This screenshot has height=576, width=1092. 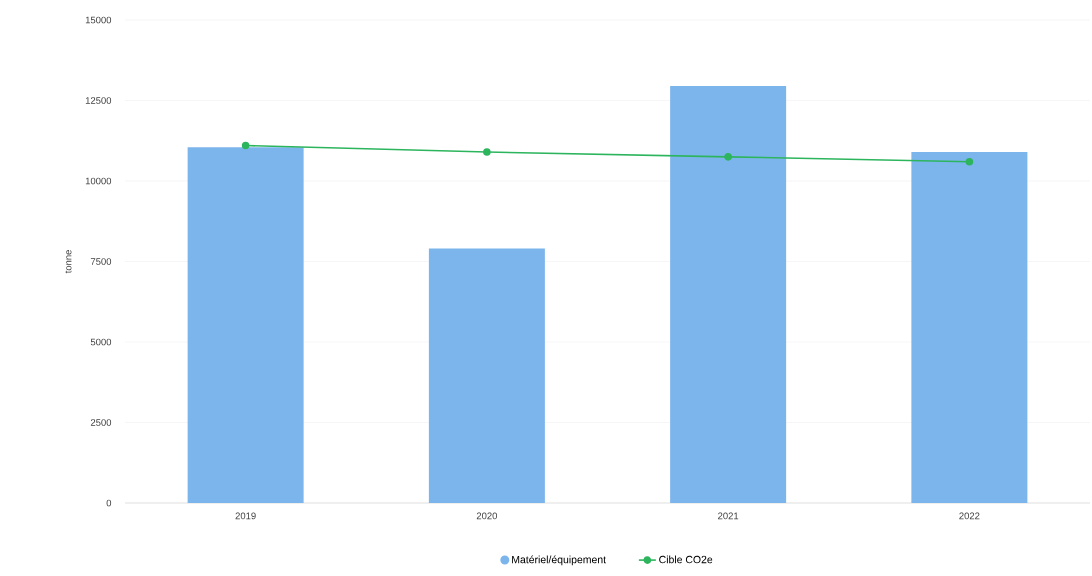 I want to click on y-tick-label: 2500, so click(x=101, y=422).